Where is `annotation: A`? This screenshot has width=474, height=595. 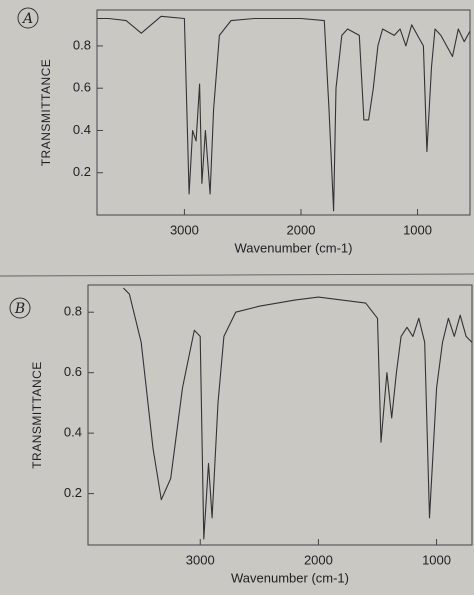
annotation: A is located at coordinates (27, 19).